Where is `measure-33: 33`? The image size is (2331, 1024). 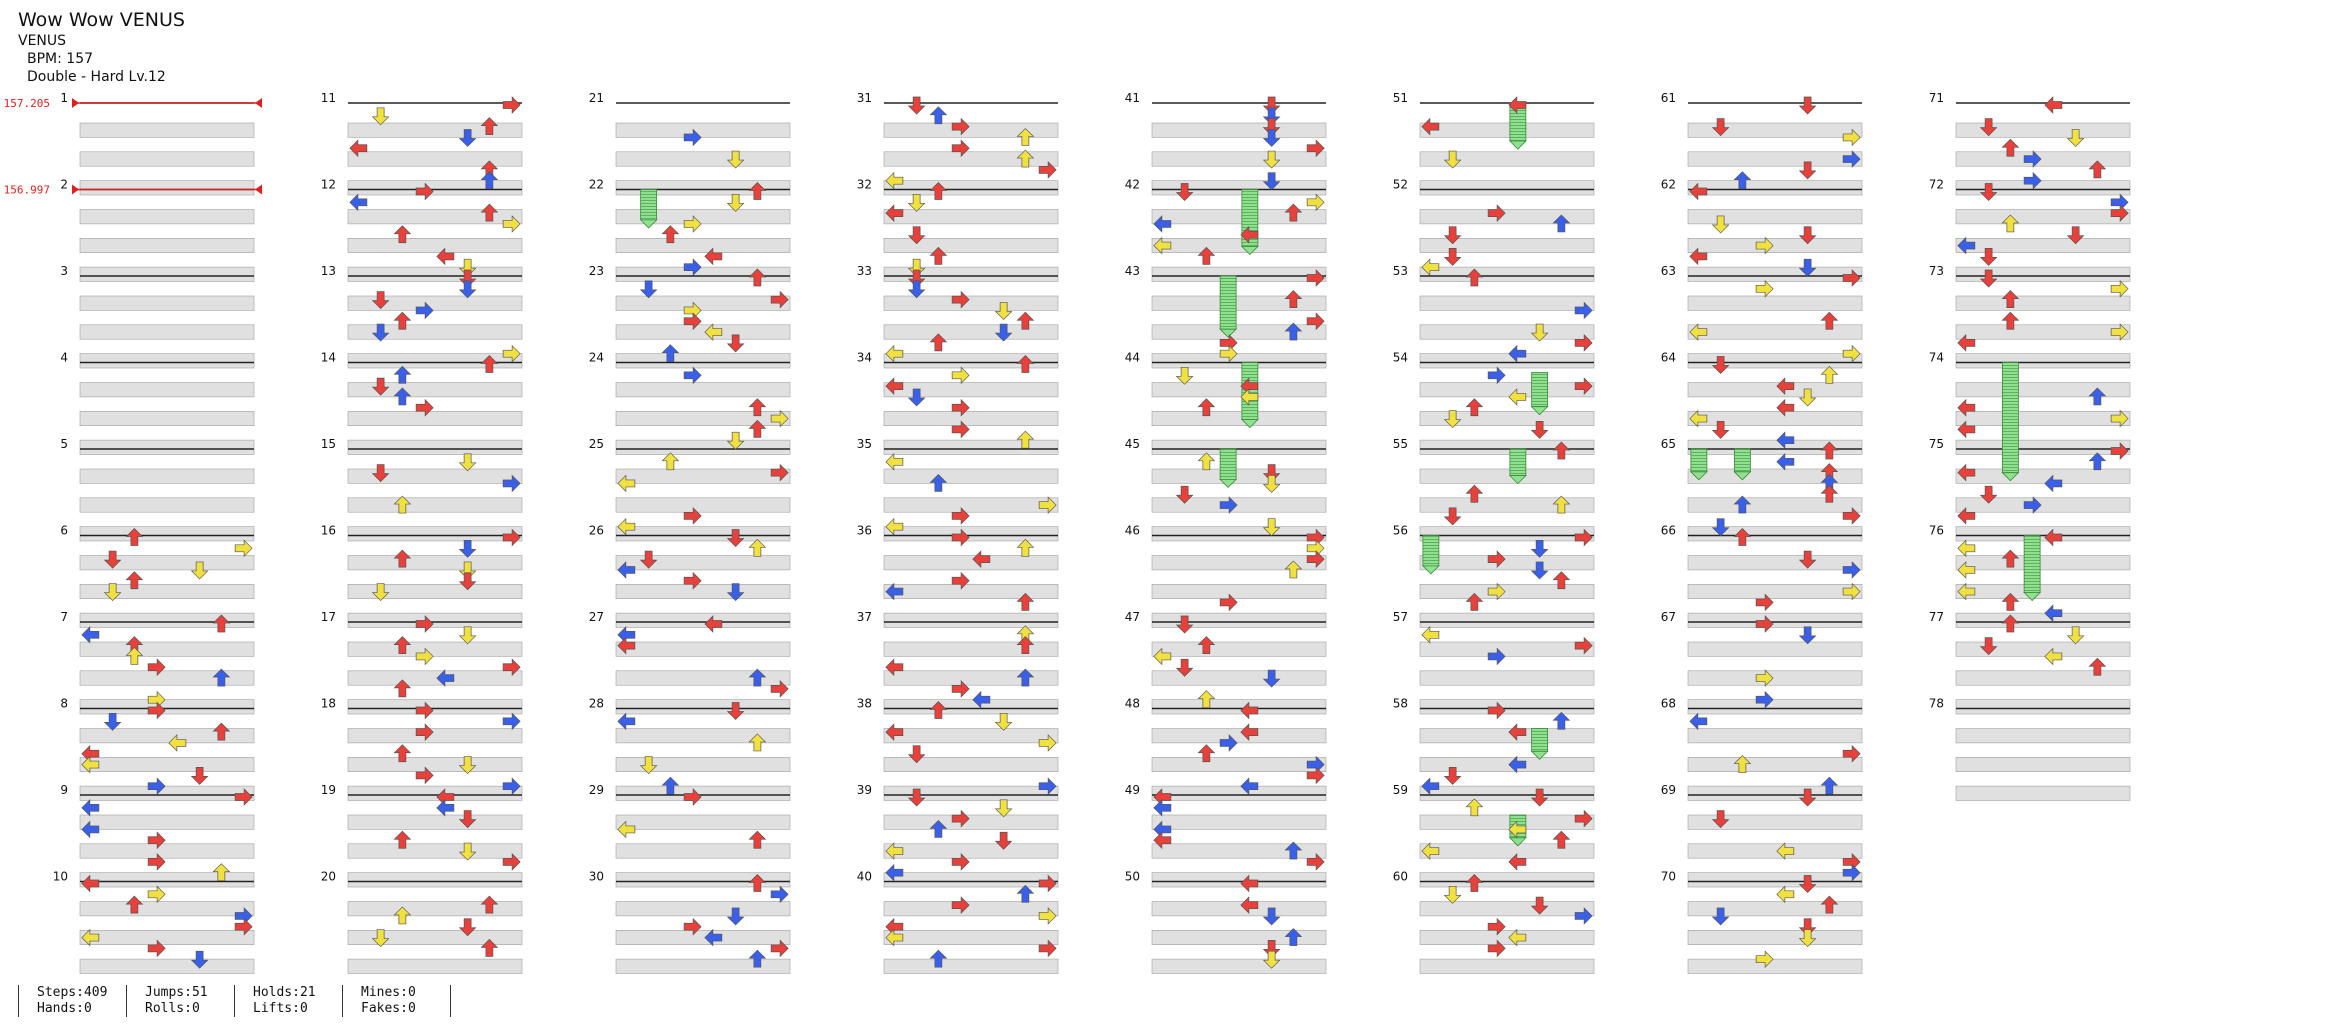 measure-33: 33 is located at coordinates (958, 316).